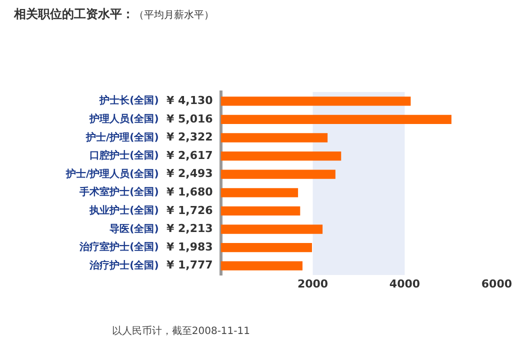  Describe the element at coordinates (190, 119) in the screenshot. I see `data-label: ¥ 5,016` at that location.